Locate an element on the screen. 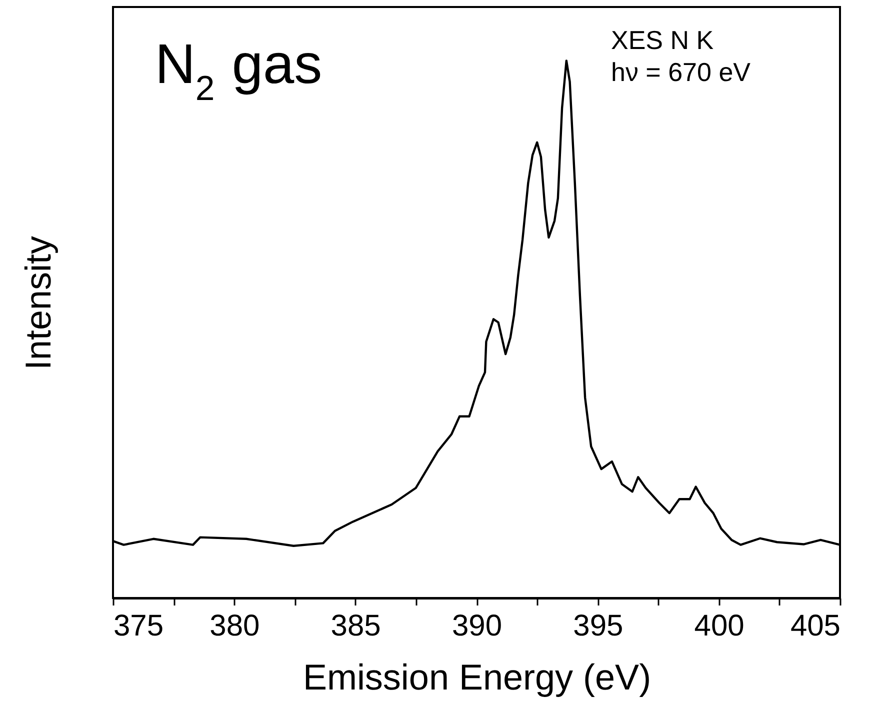 This screenshot has height=719, width=889. x-tick-label: 375 is located at coordinates (139, 626).